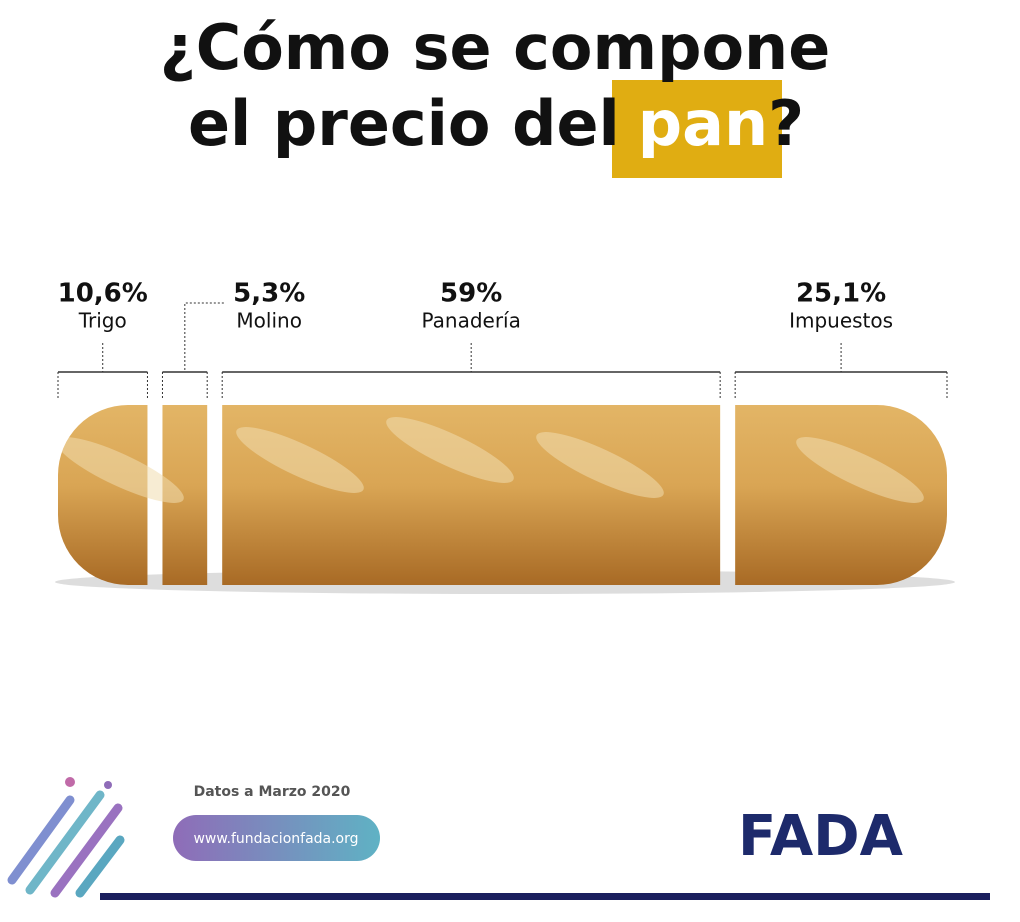 This screenshot has height=922, width=1020. I want to click on footer-decoration, so click(66, 837).